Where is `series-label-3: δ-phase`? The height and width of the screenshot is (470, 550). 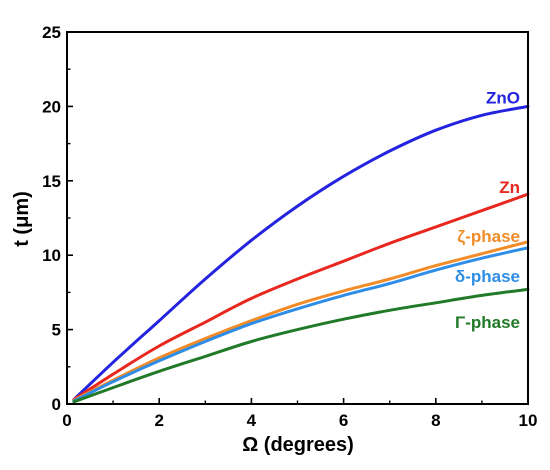 series-label-3: δ-phase is located at coordinates (487, 276).